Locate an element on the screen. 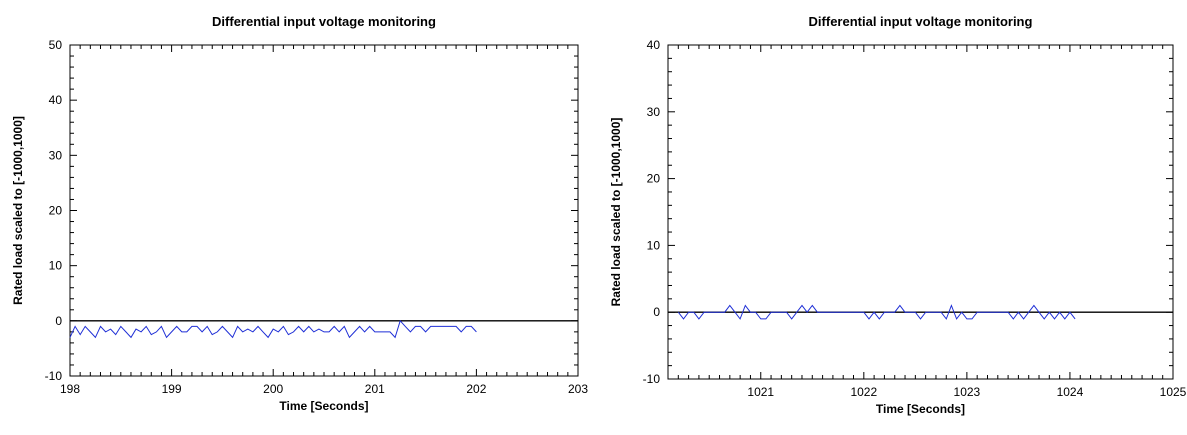 This screenshot has height=435, width=1187. x-tick-label: 199 is located at coordinates (172, 389).